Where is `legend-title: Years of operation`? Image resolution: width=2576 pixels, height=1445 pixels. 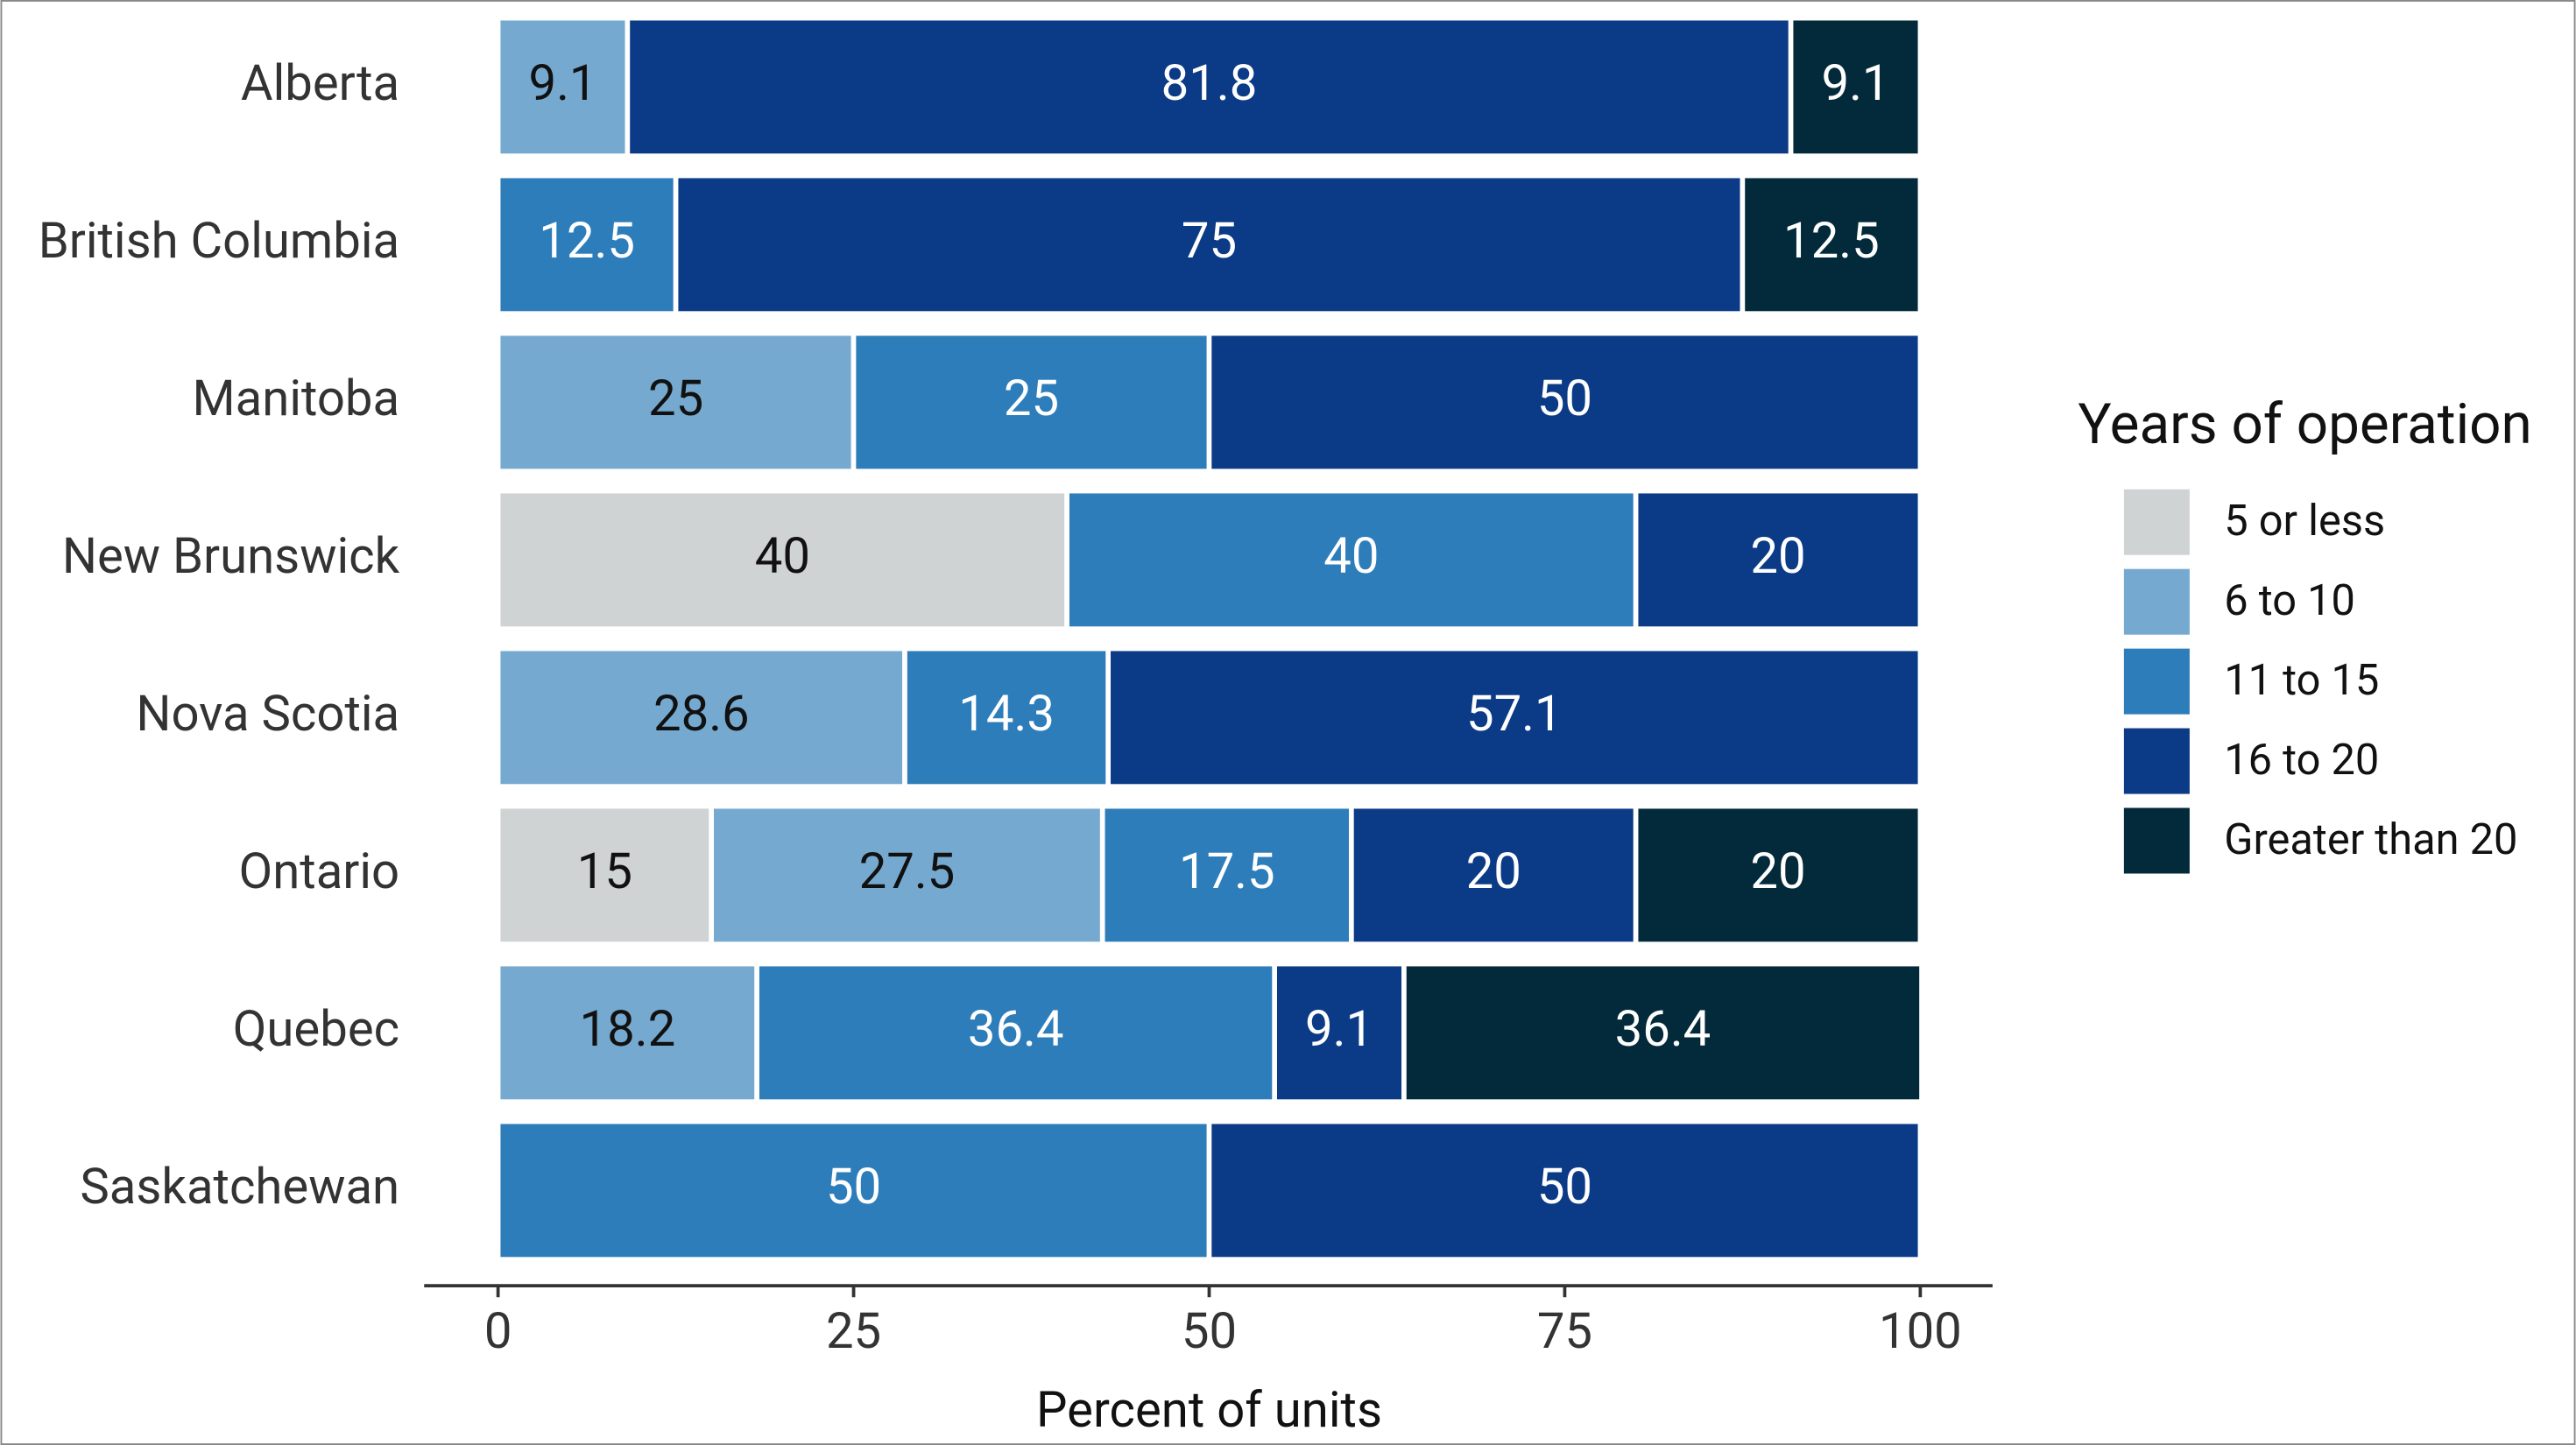
legend-title: Years of operation is located at coordinates (2304, 424).